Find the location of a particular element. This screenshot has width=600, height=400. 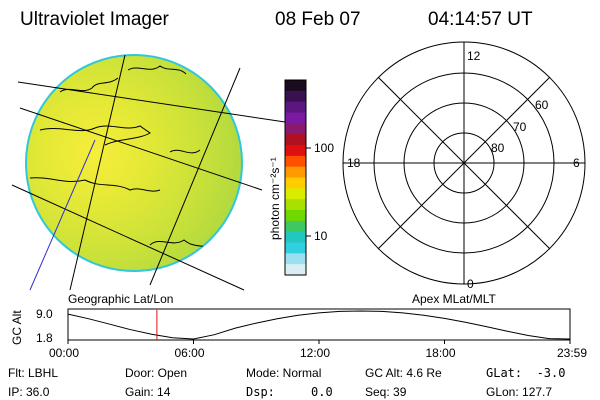

altitude-x-tick-label: 06:00 is located at coordinates (190, 353).